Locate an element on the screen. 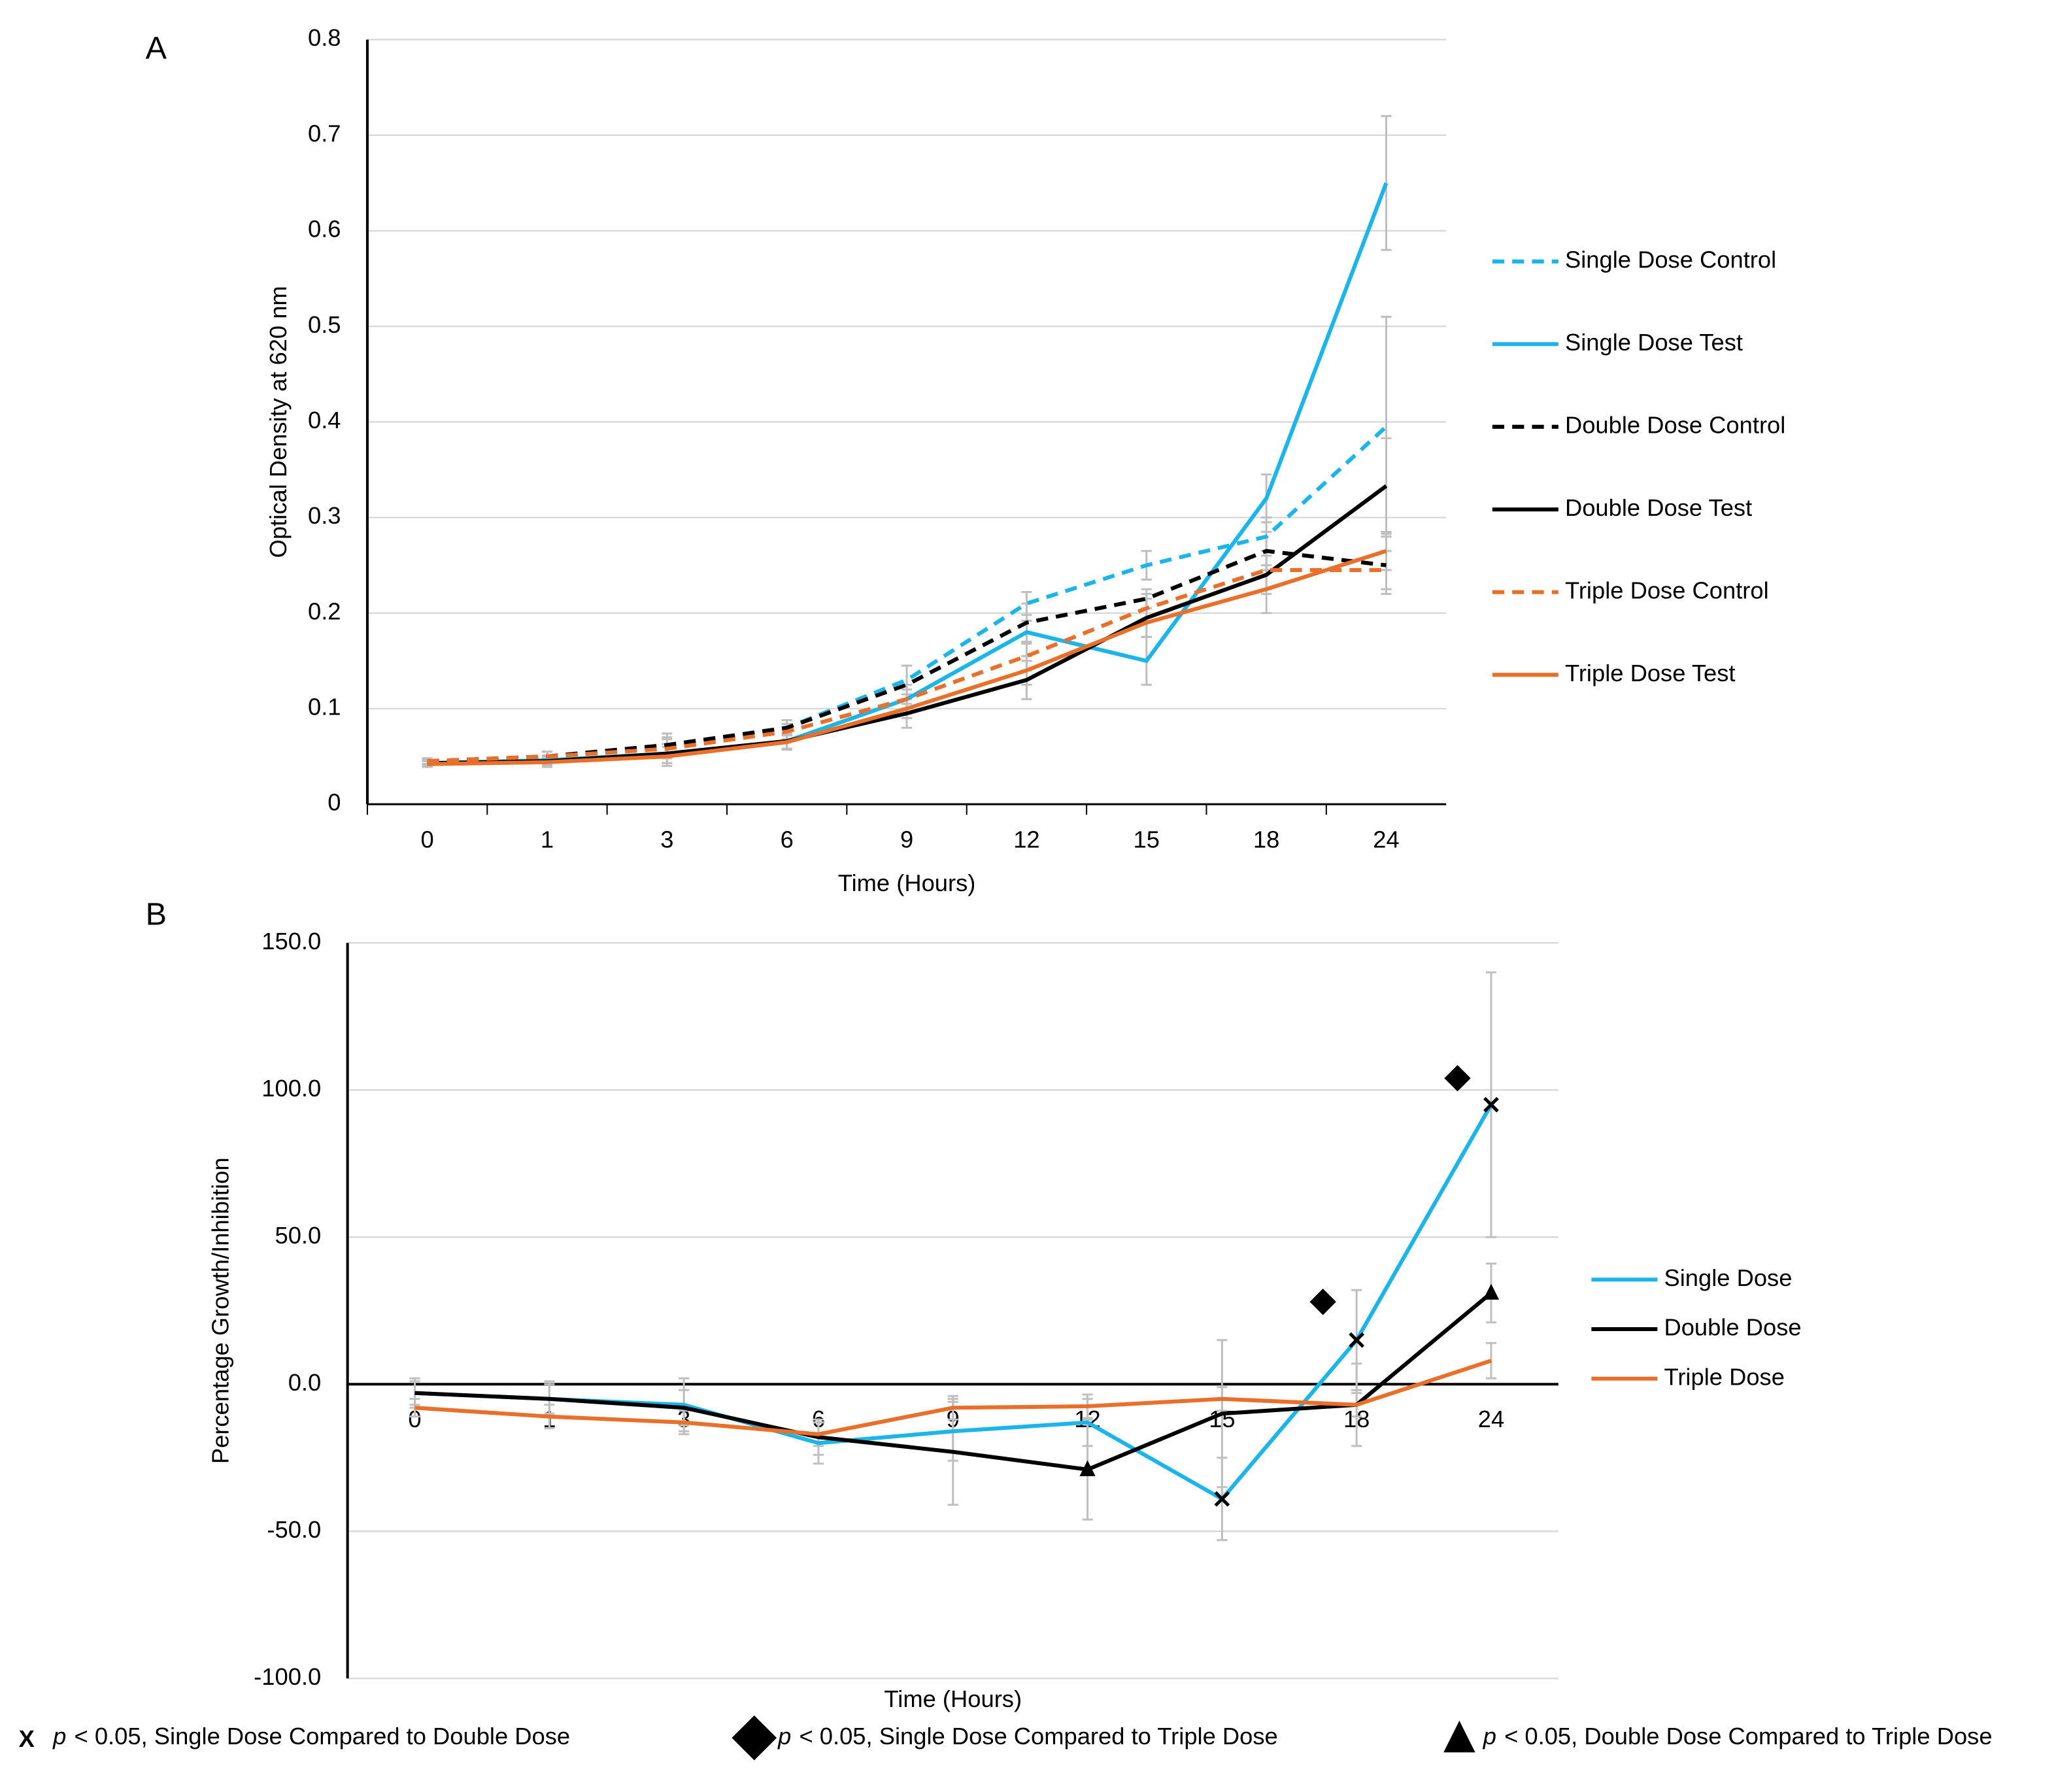  y-tick-label: 0.4 is located at coordinates (324, 420).